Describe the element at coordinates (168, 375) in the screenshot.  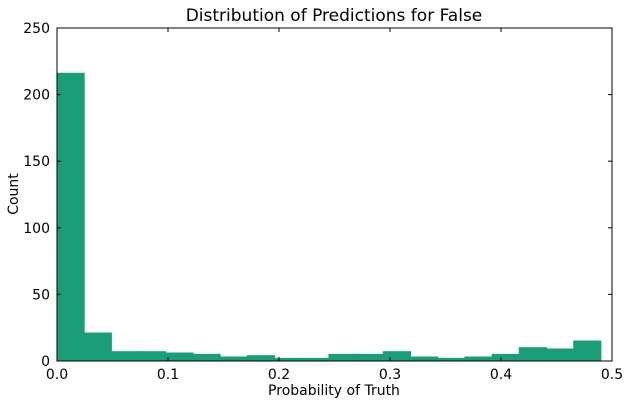
I see `x-tick-label: 0.1` at that location.